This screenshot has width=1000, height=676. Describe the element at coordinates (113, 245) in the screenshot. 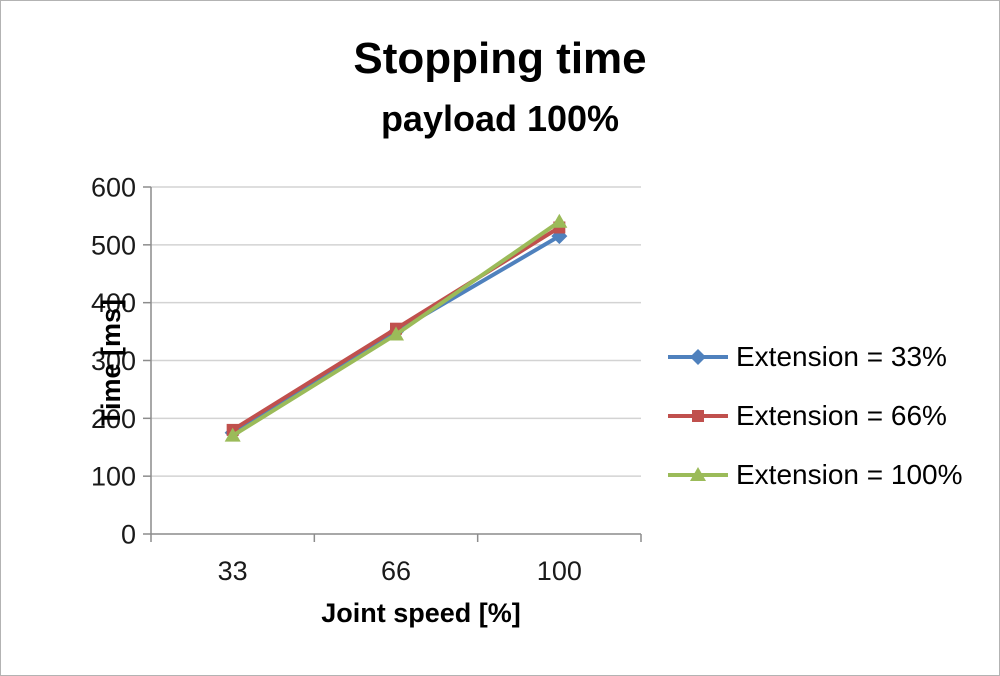

I see `y-tick-label: 500` at that location.